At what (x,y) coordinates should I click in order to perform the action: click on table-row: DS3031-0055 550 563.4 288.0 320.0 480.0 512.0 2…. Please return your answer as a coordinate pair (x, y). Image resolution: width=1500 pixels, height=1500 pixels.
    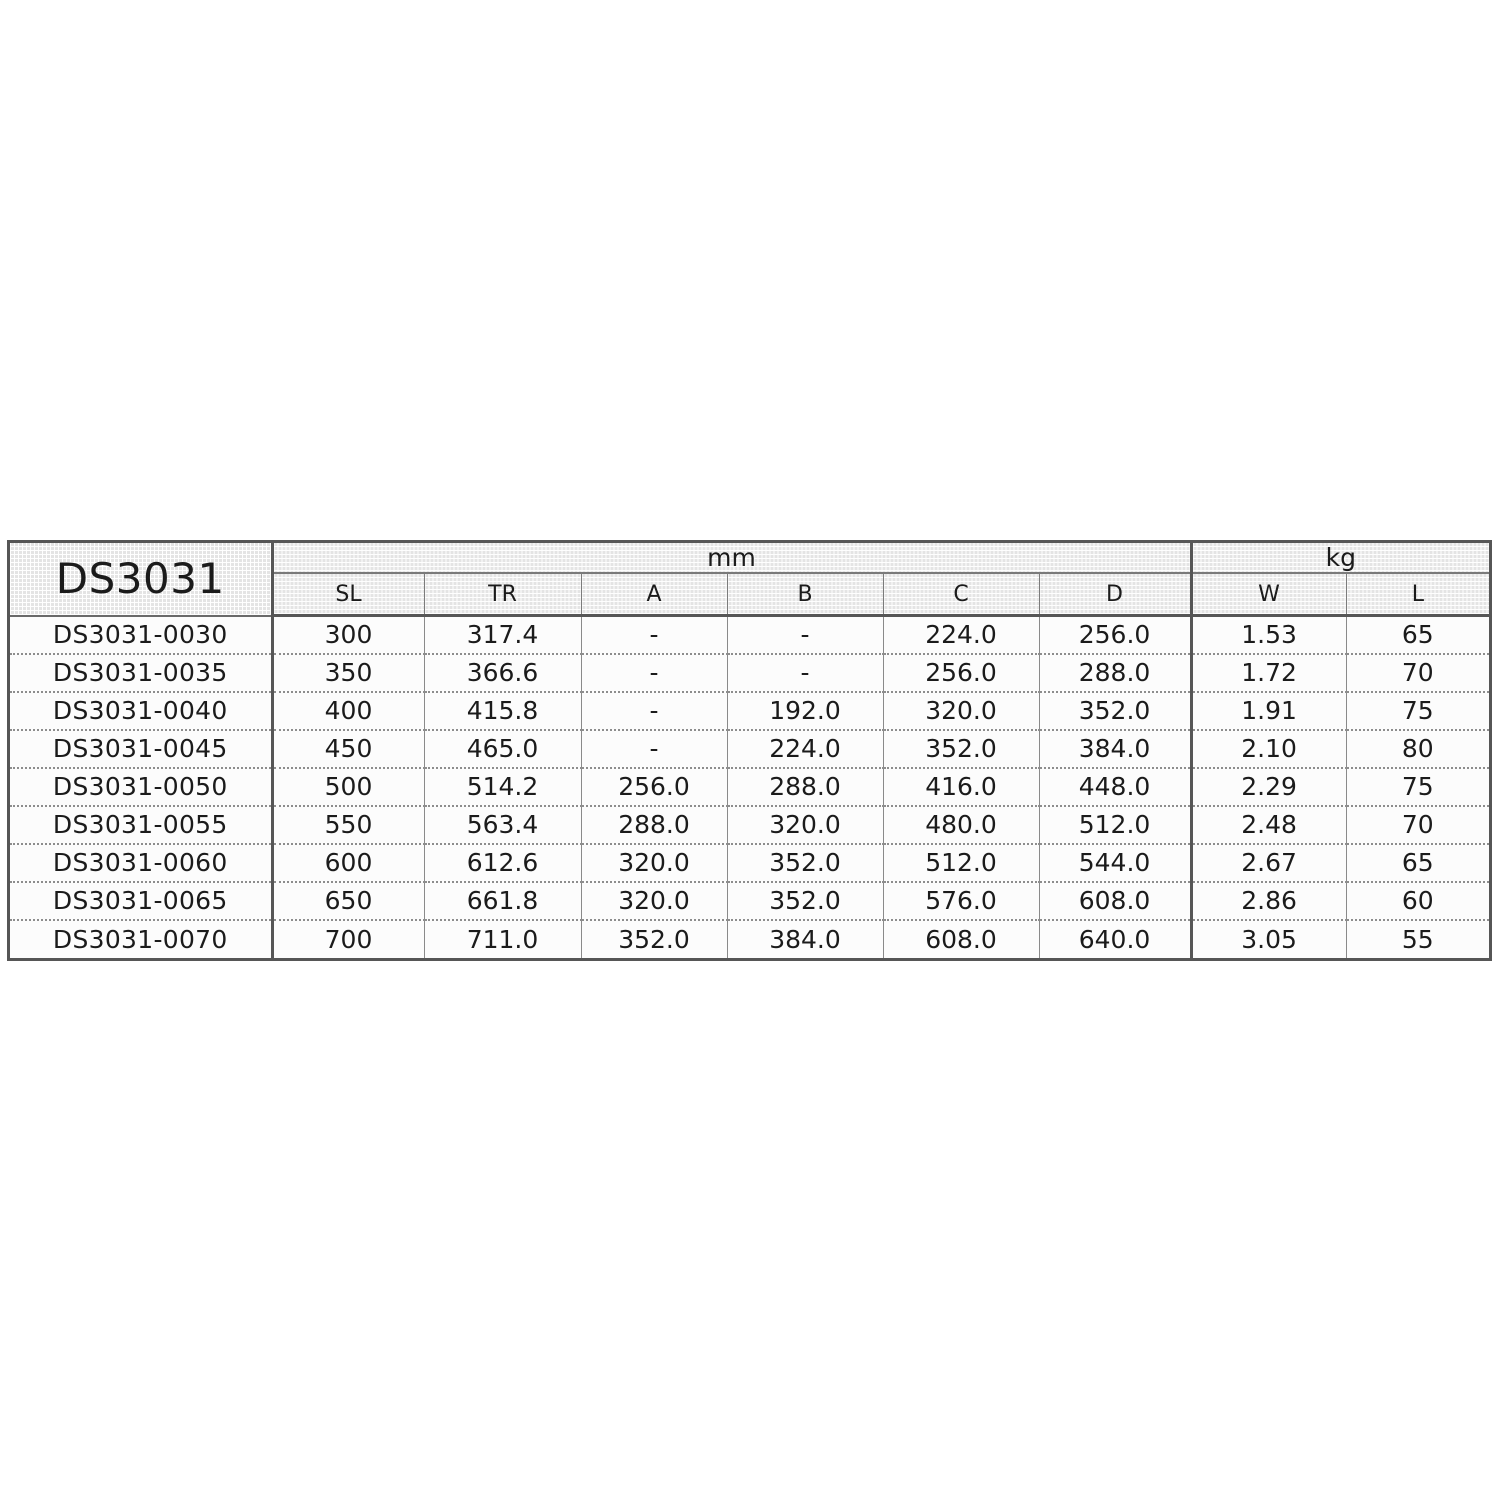
    Looking at the image, I should click on (750, 825).